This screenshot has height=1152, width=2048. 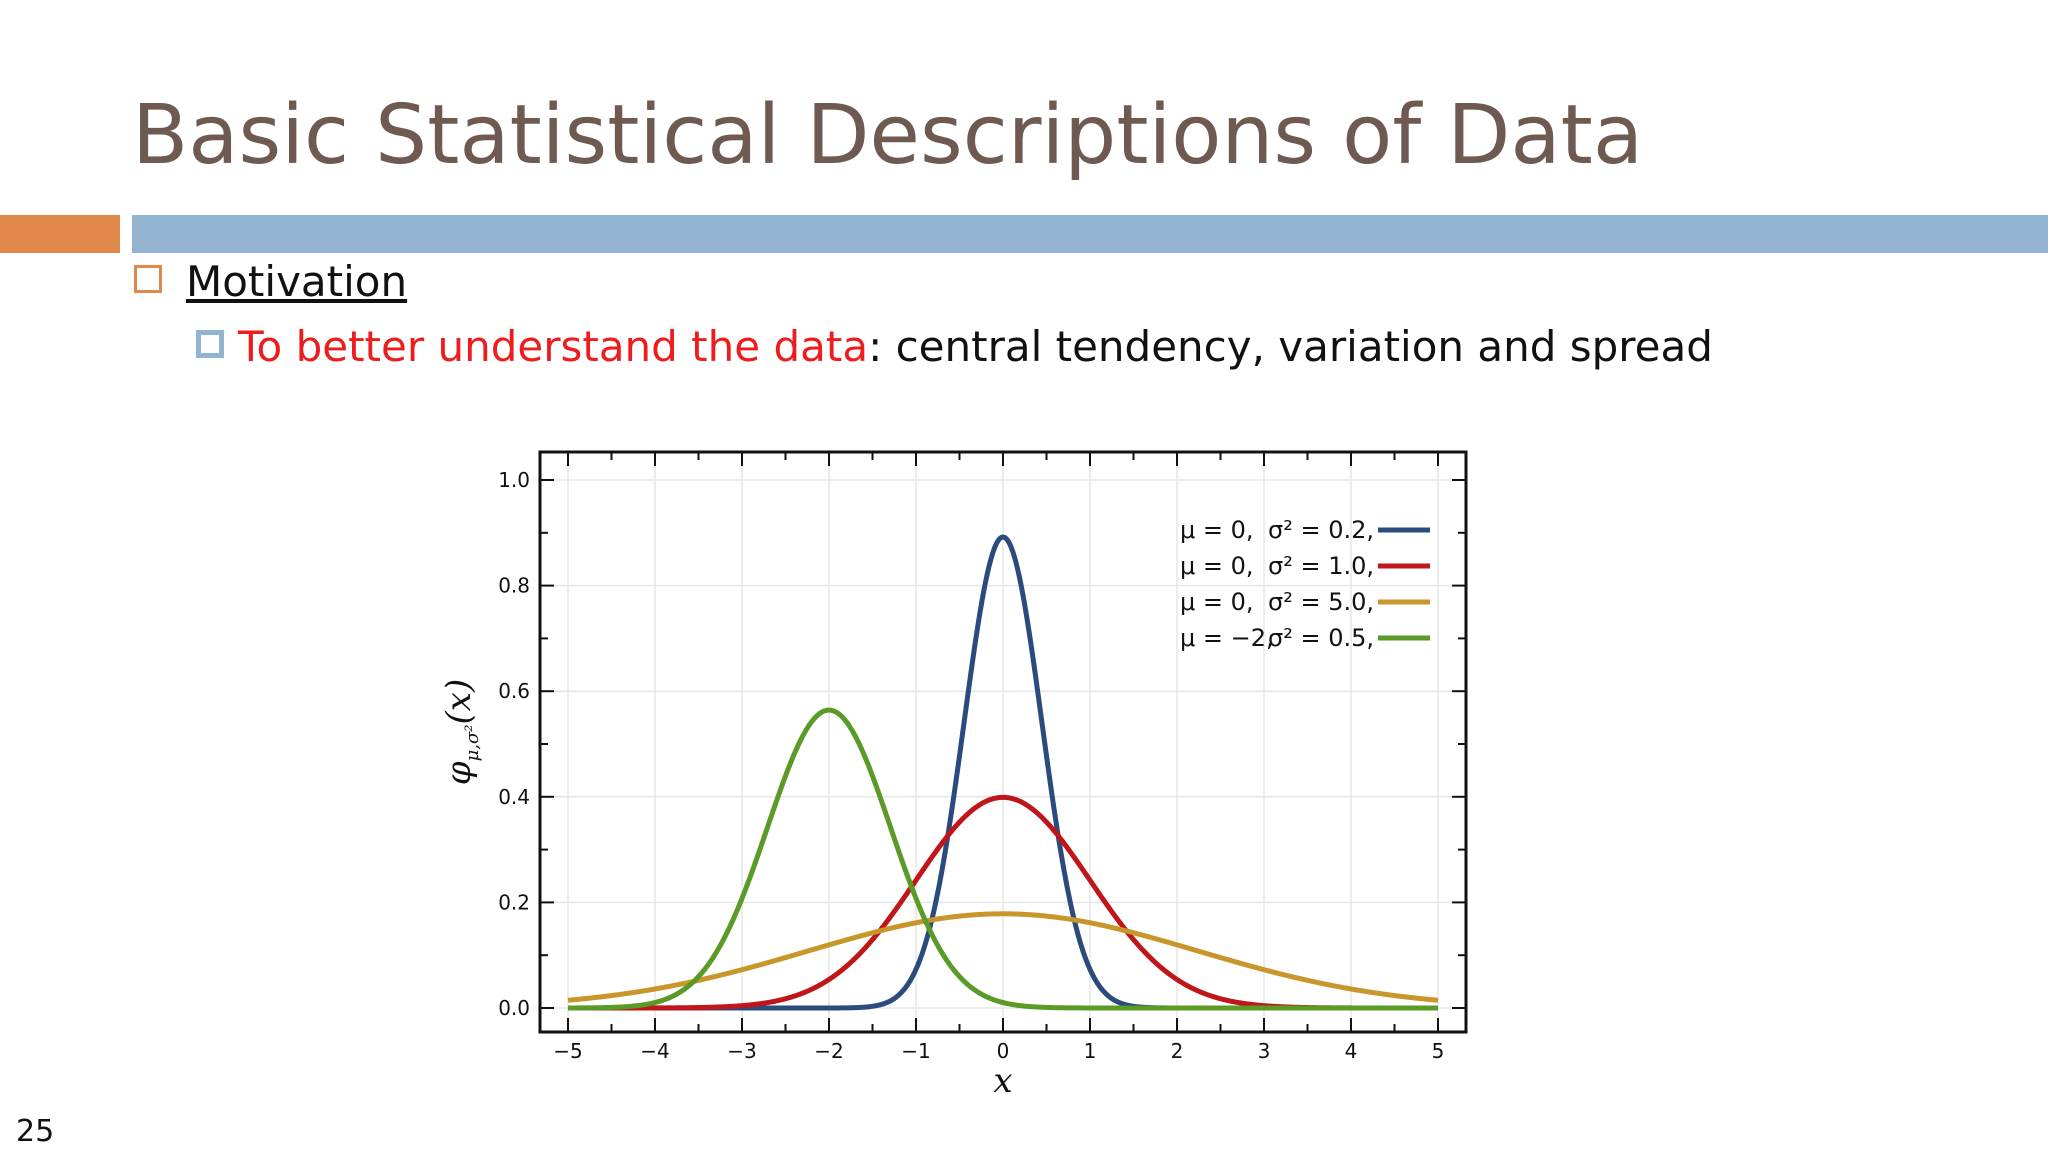 What do you see at coordinates (828, 1051) in the screenshot?
I see `x-tick-label: −2` at bounding box center [828, 1051].